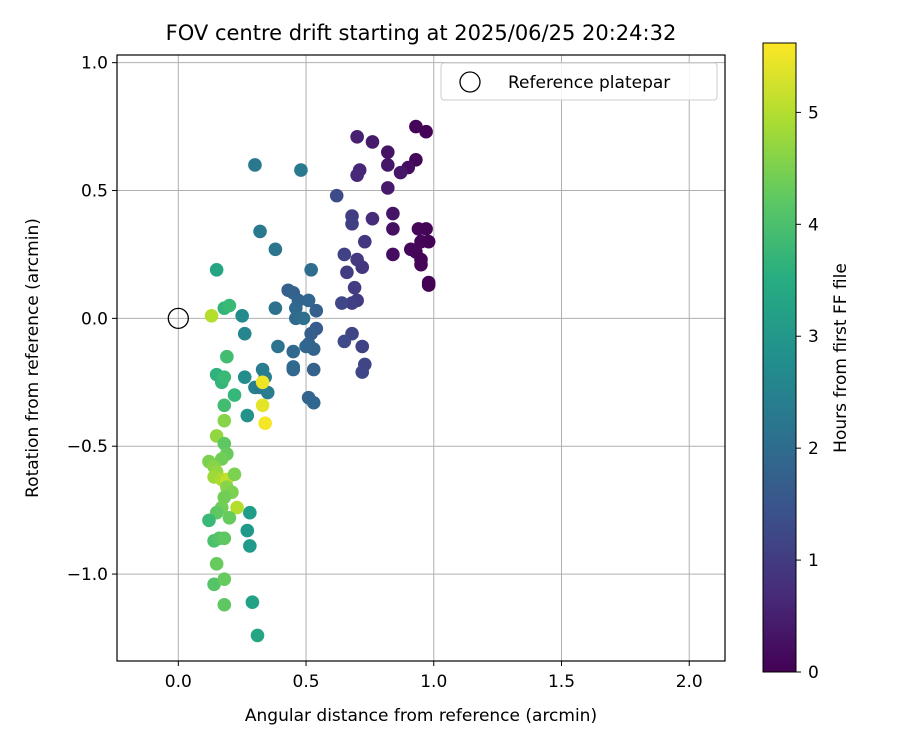 This screenshot has height=750, width=900. I want to click on colorbar-tick-label: 4, so click(813, 225).